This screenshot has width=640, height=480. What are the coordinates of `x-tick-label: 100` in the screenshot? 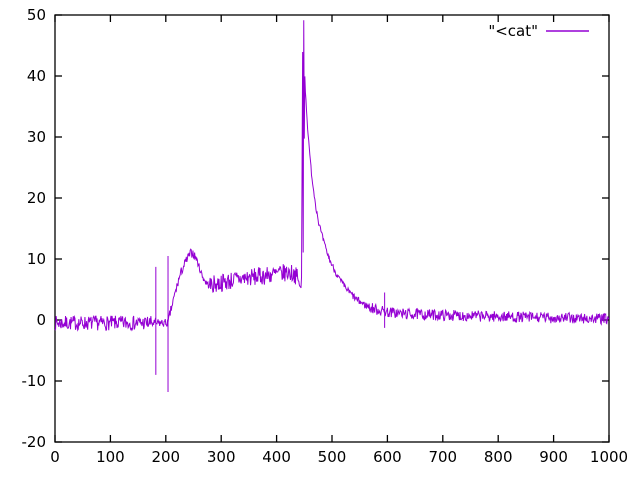 It's located at (110, 457).